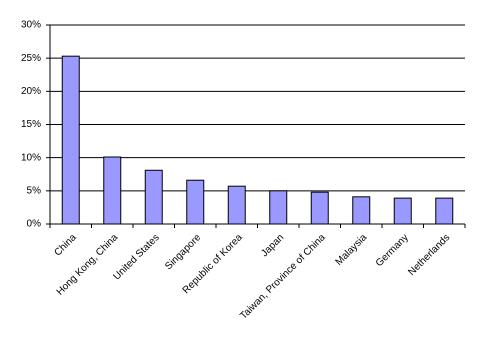  I want to click on y-tick-label: 15%, so click(31, 124).